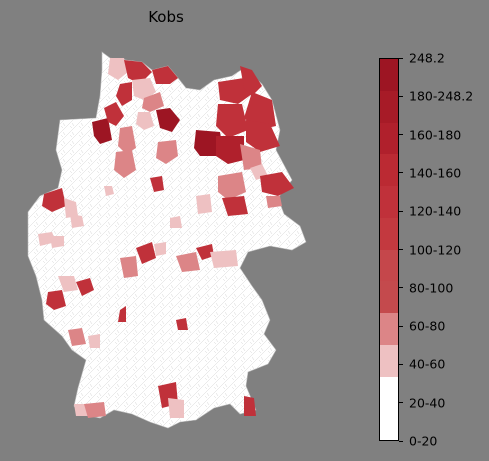  What do you see at coordinates (124, 94) in the screenshot?
I see `district-rd` at bounding box center [124, 94].